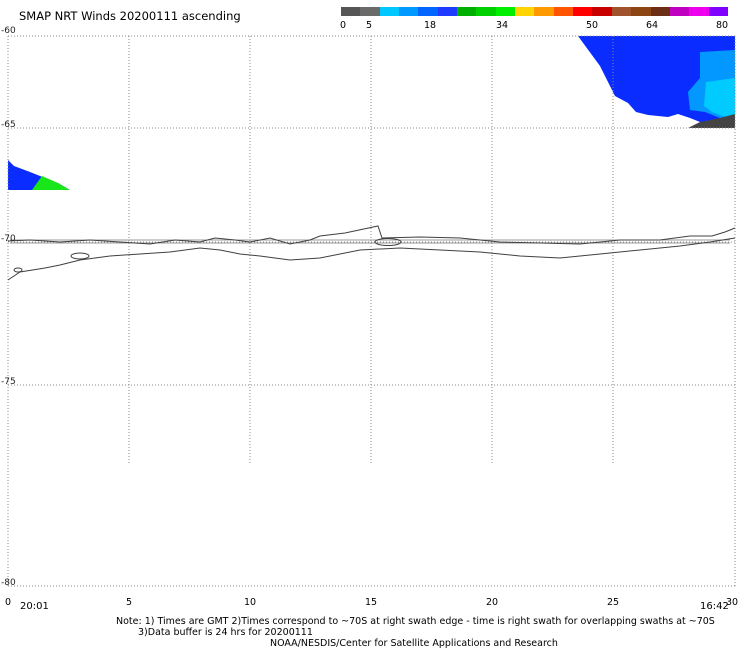 Image resolution: width=740 pixels, height=650 pixels. Describe the element at coordinates (130, 16) in the screenshot. I see `map-title: SMAP NRT Winds 20200111 ascending` at that location.